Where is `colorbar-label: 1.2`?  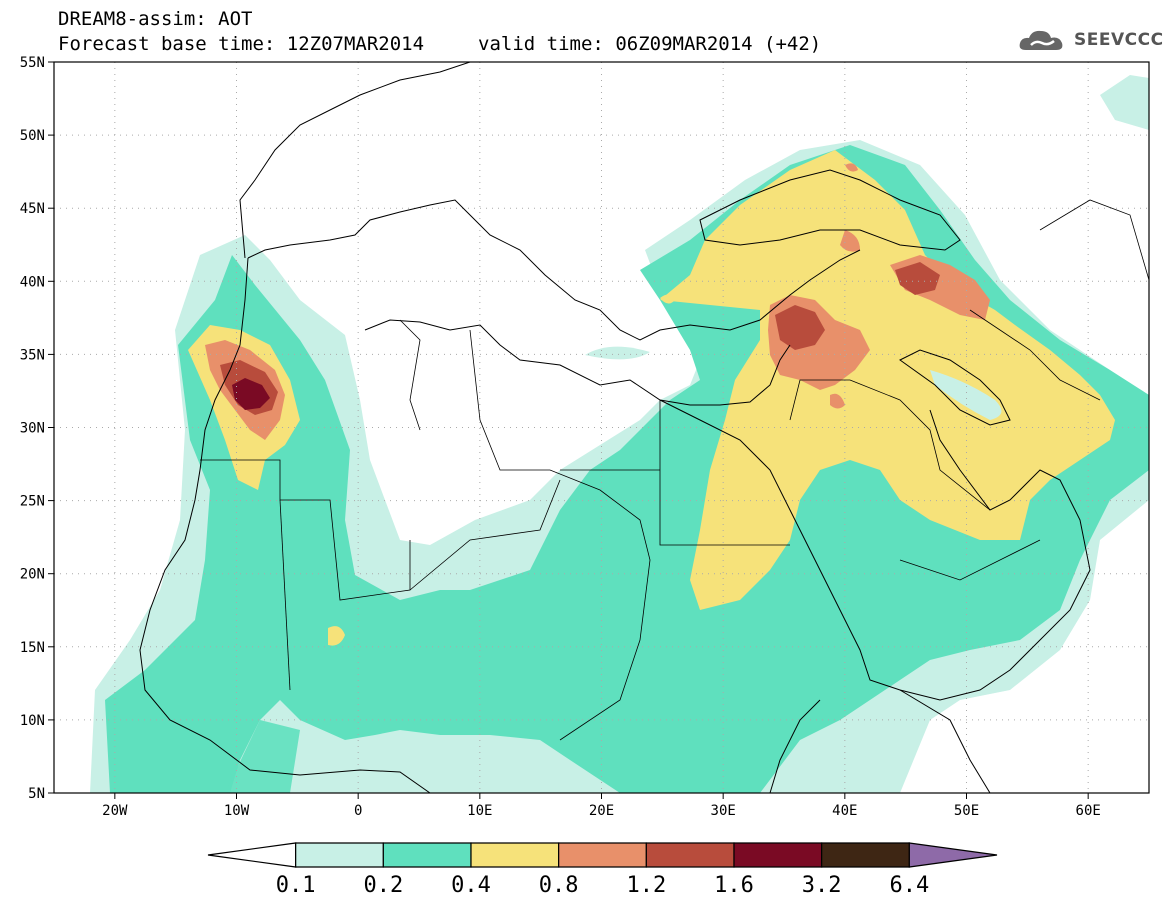
colorbar-label: 1.2 is located at coordinates (646, 885).